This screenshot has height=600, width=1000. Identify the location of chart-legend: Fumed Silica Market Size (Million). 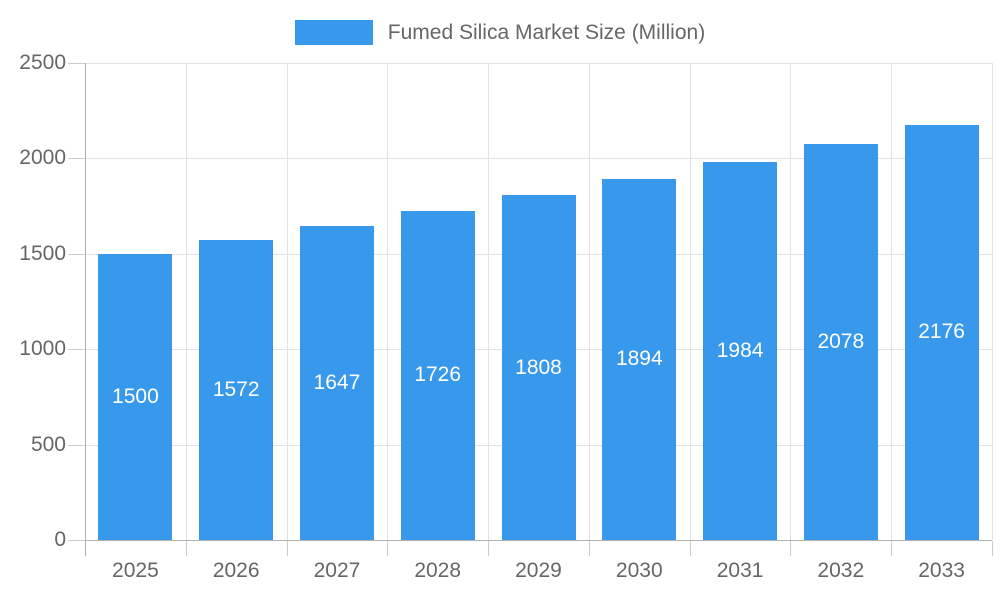
(500, 32).